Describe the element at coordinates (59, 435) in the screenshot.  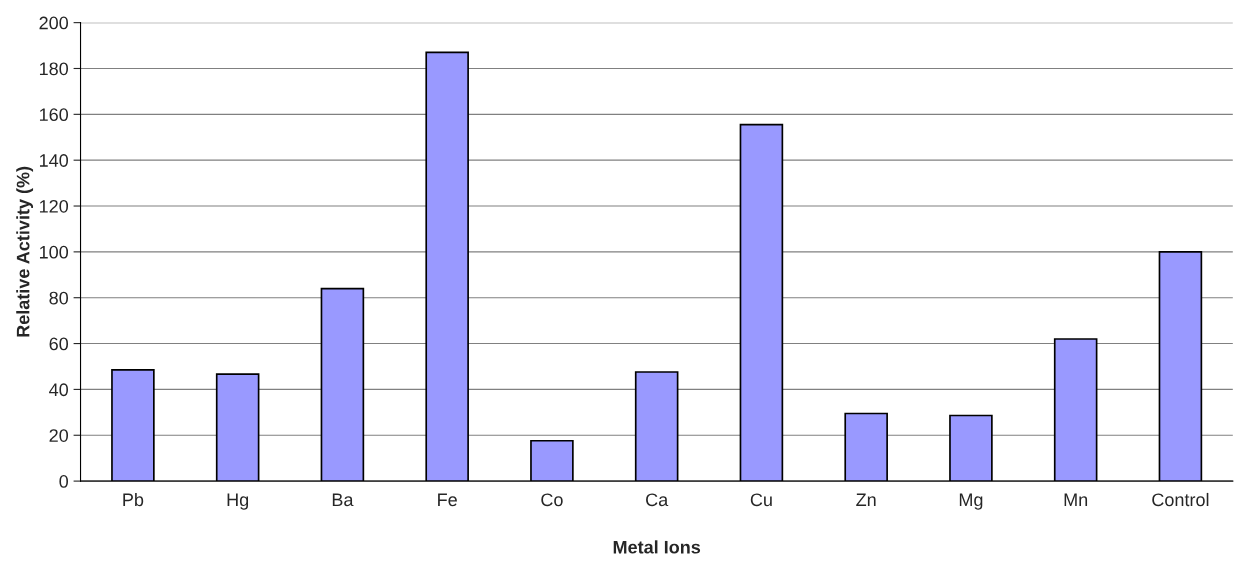
I see `y-tick-label: 20` at that location.